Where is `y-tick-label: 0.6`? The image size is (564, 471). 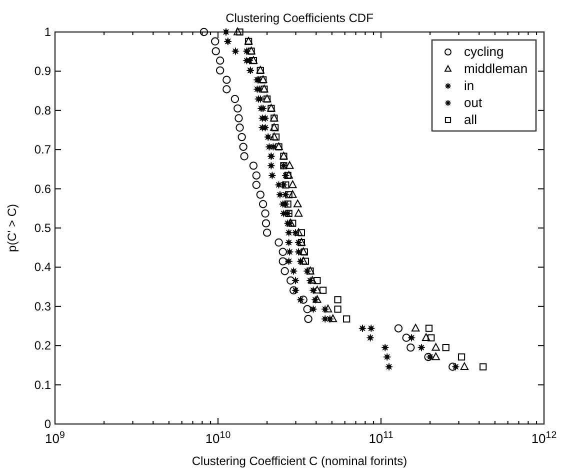
y-tick-label: 0.6 is located at coordinates (43, 189).